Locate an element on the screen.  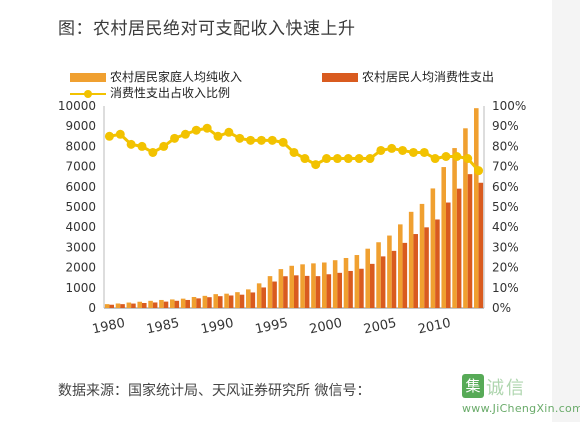
chart-title: 图：农村居民绝对可支配收入快速上升 is located at coordinates (207, 29).